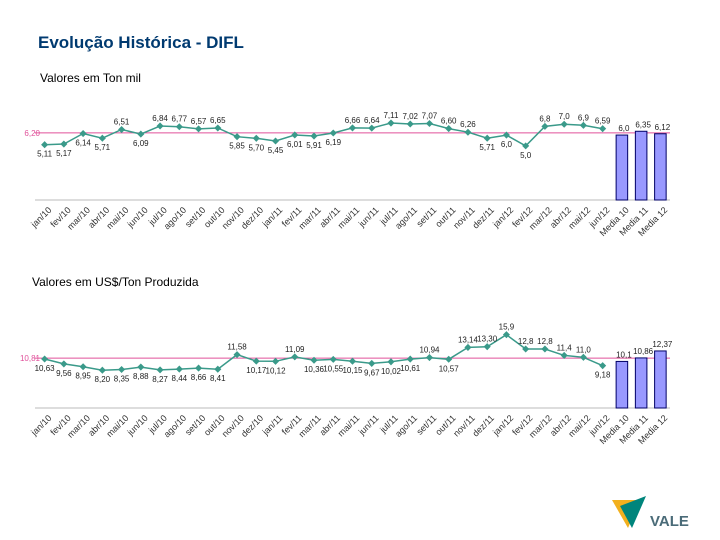 The width and height of the screenshot is (720, 540). What do you see at coordinates (160, 118) in the screenshot?
I see `data-label: 6,84` at bounding box center [160, 118].